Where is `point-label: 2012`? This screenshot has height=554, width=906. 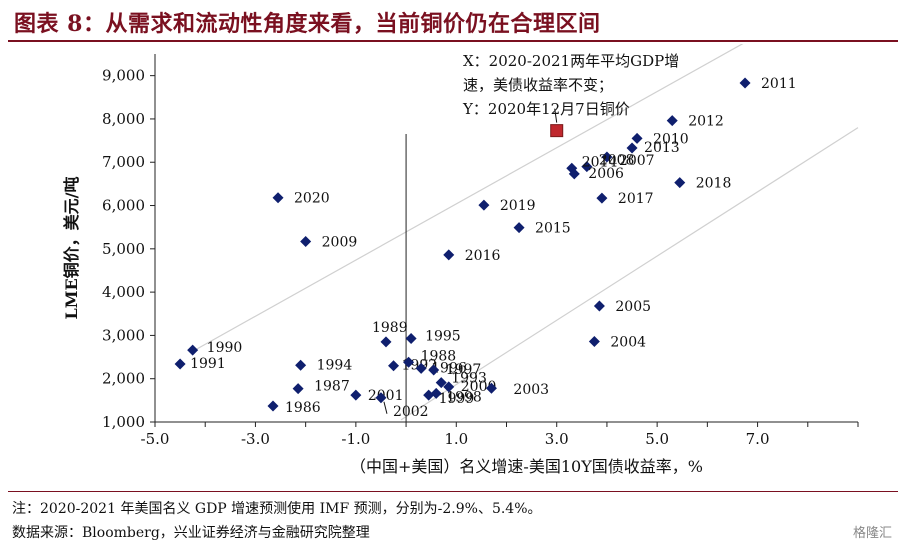 point-label: 2012 is located at coordinates (706, 122).